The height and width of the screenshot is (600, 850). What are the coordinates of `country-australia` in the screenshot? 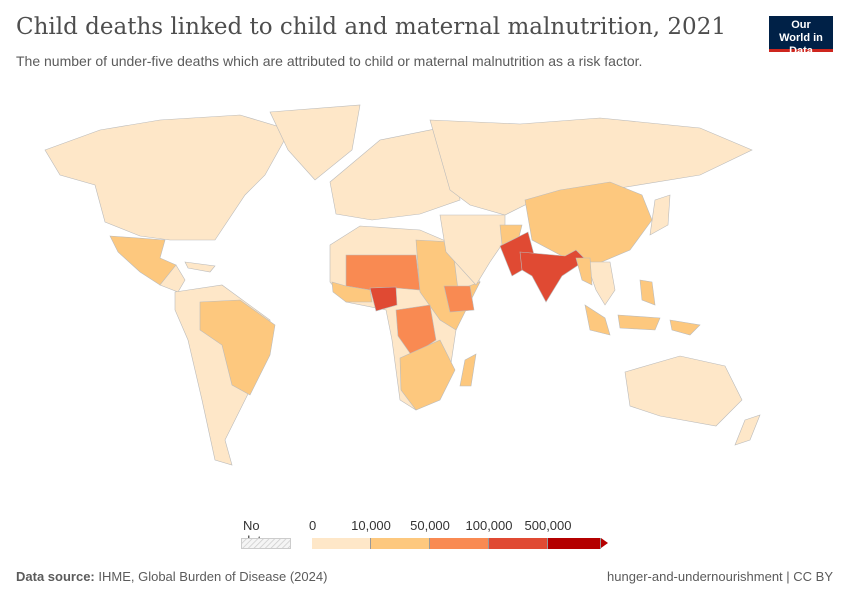 It's located at (683, 391).